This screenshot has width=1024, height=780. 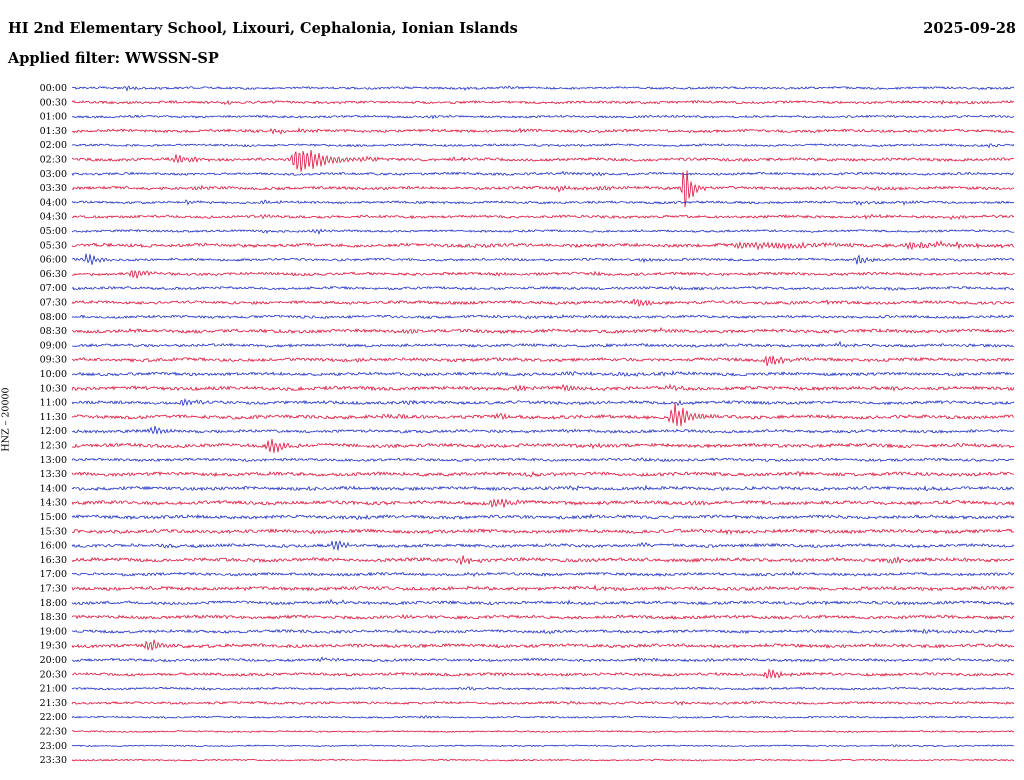 I want to click on time-label-08:30: 08:30, so click(x=53, y=331).